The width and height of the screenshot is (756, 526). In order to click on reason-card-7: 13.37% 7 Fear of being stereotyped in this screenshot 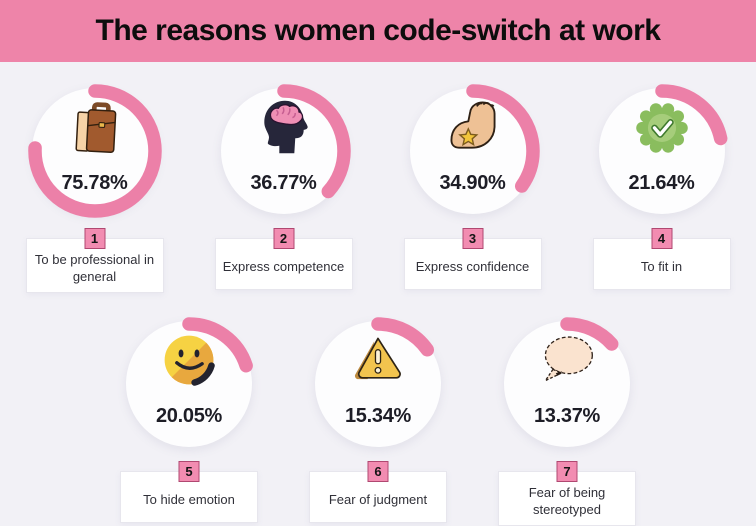, I will do `click(567, 417)`.